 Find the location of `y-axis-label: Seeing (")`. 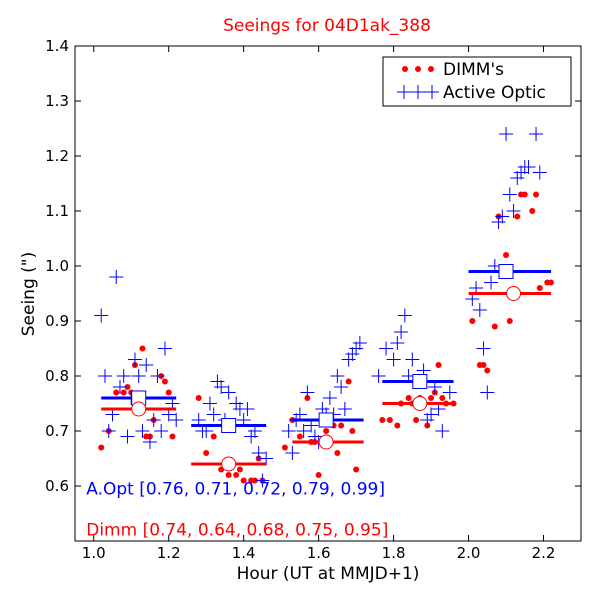

y-axis-label: Seeing (") is located at coordinates (29, 294).